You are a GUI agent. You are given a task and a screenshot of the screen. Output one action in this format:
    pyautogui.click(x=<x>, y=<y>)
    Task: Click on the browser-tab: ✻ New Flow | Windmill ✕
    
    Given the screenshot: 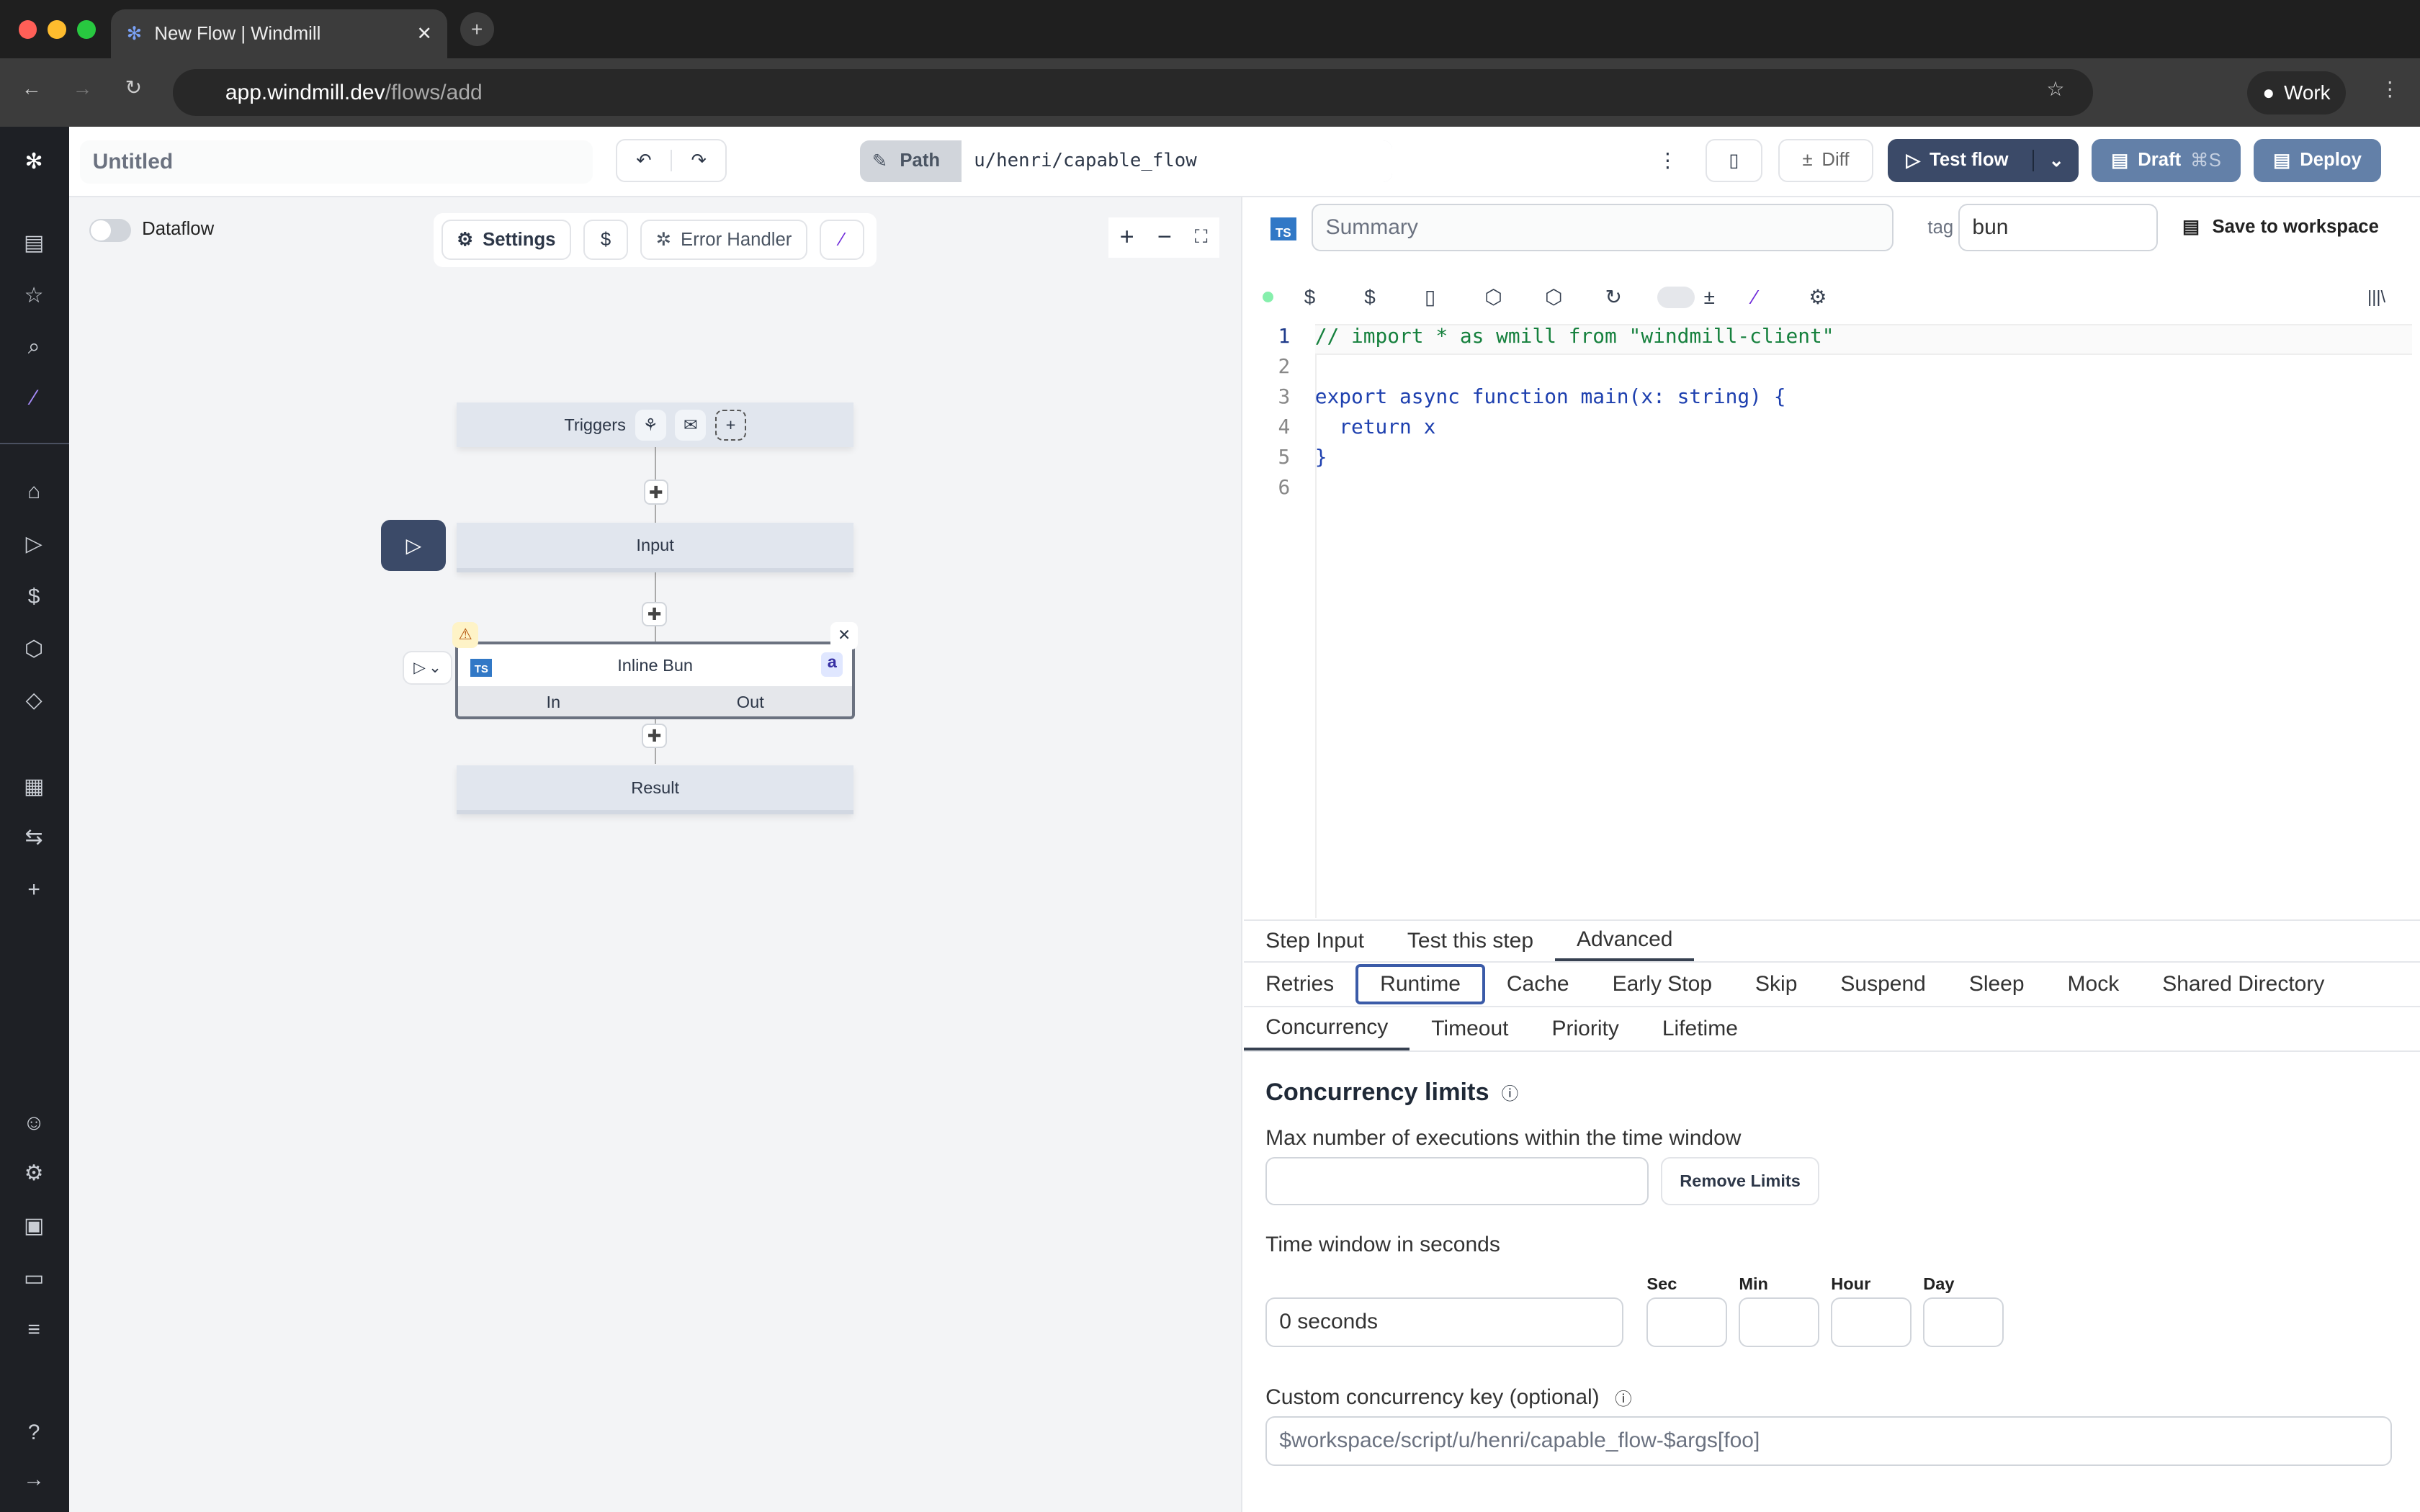 What is the action you would take?
    pyautogui.click(x=279, y=34)
    